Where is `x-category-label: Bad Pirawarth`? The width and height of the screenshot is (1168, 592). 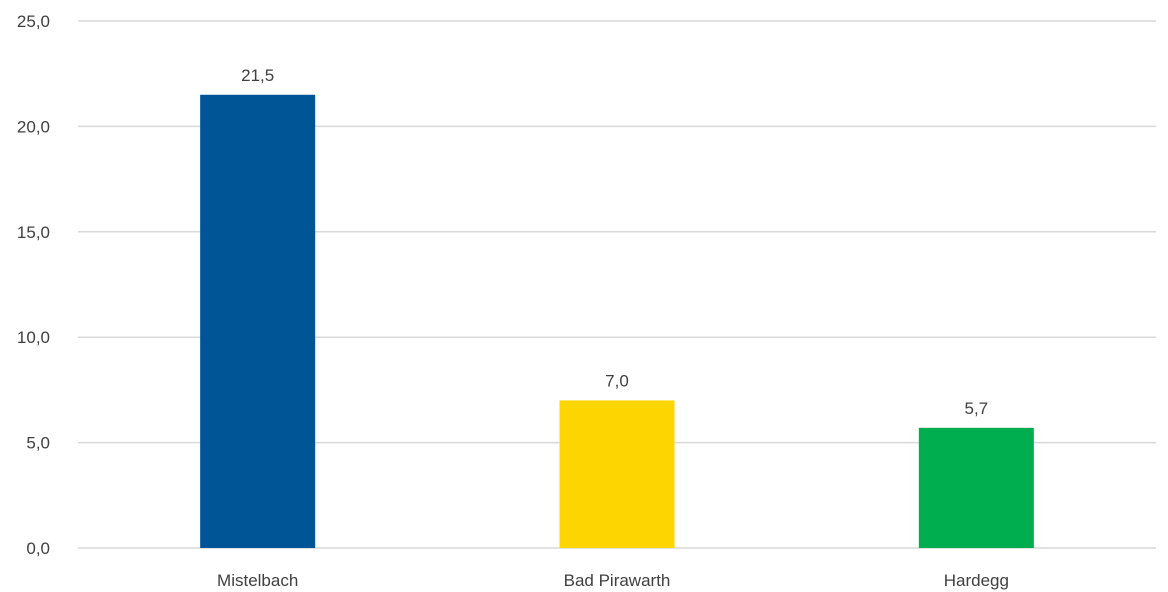 x-category-label: Bad Pirawarth is located at coordinates (617, 580).